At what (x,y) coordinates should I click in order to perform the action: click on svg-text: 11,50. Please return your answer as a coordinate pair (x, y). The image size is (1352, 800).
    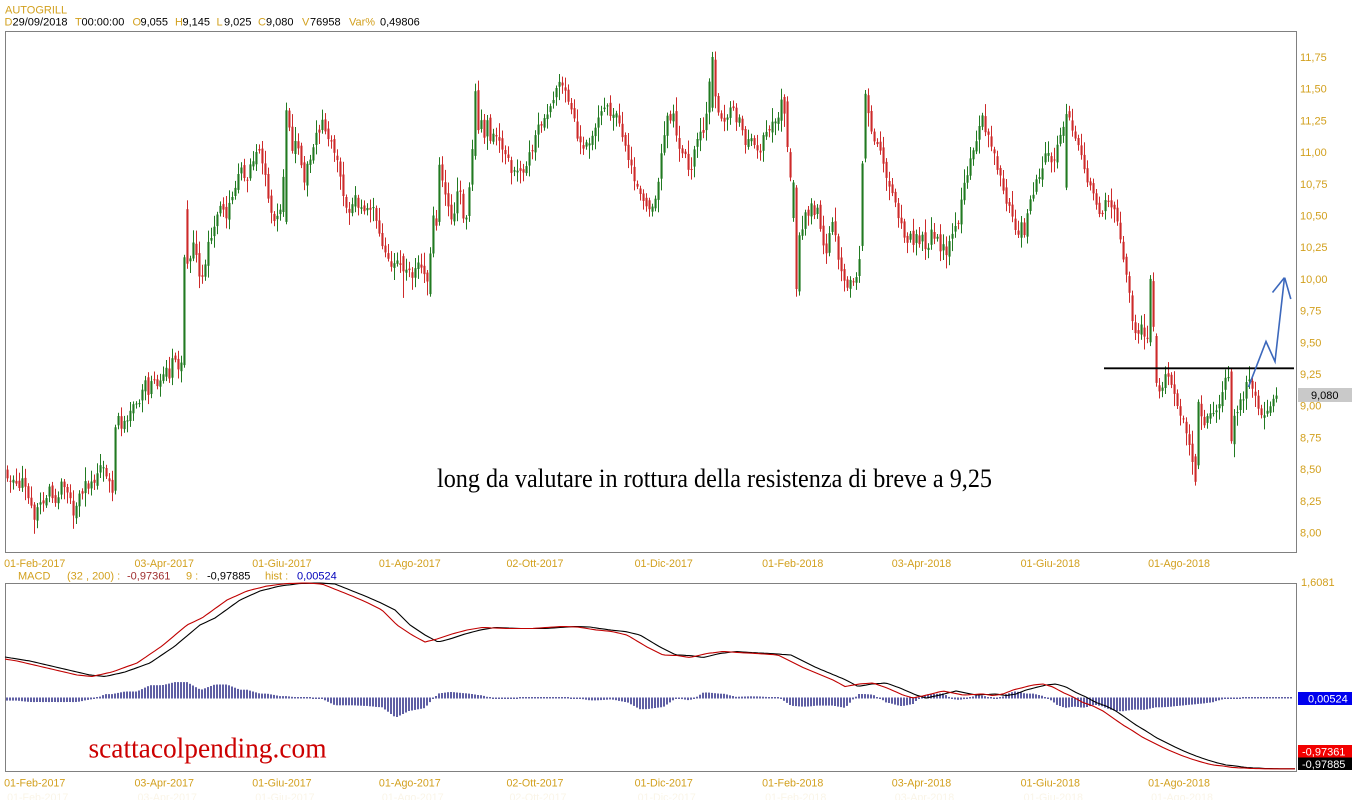
    Looking at the image, I should click on (1313, 90).